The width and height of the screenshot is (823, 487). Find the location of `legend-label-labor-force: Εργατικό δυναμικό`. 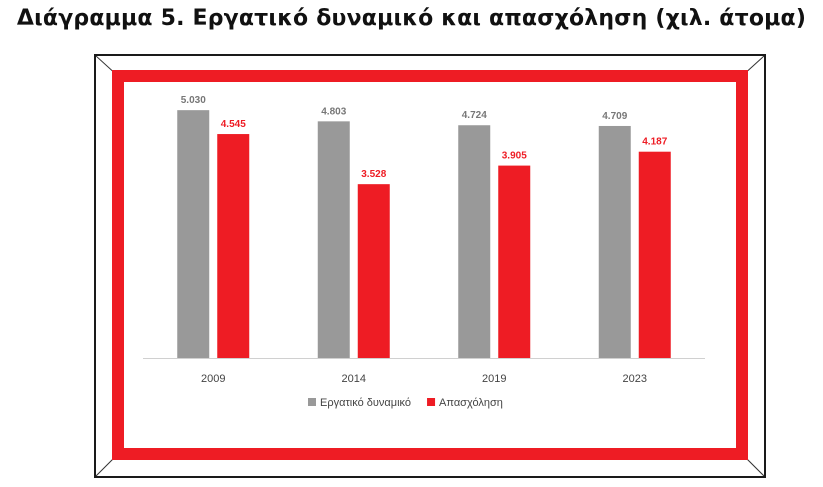

legend-label-labor-force: Εργατικό δυναμικό is located at coordinates (365, 403).